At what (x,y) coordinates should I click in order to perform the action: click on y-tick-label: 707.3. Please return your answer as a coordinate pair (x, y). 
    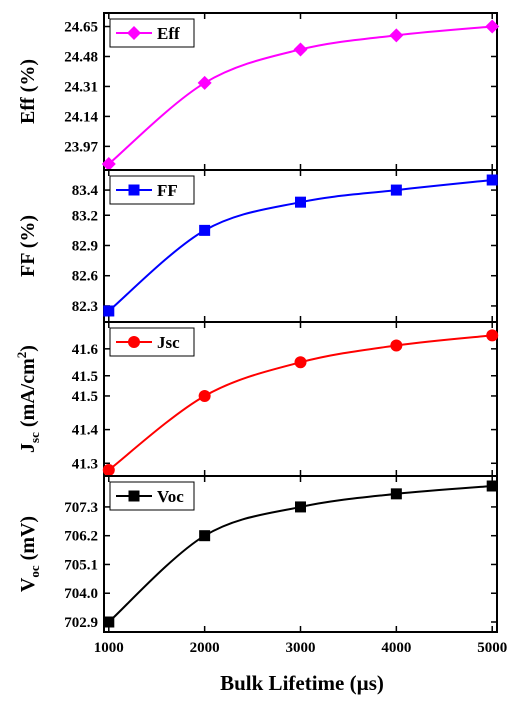
    Looking at the image, I should click on (81, 508).